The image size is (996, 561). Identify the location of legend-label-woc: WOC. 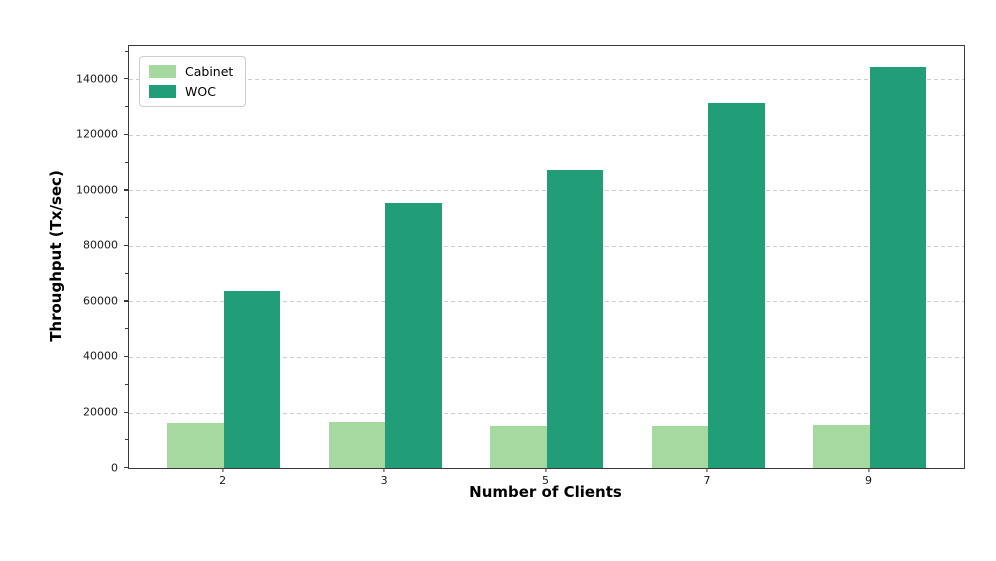
(200, 91).